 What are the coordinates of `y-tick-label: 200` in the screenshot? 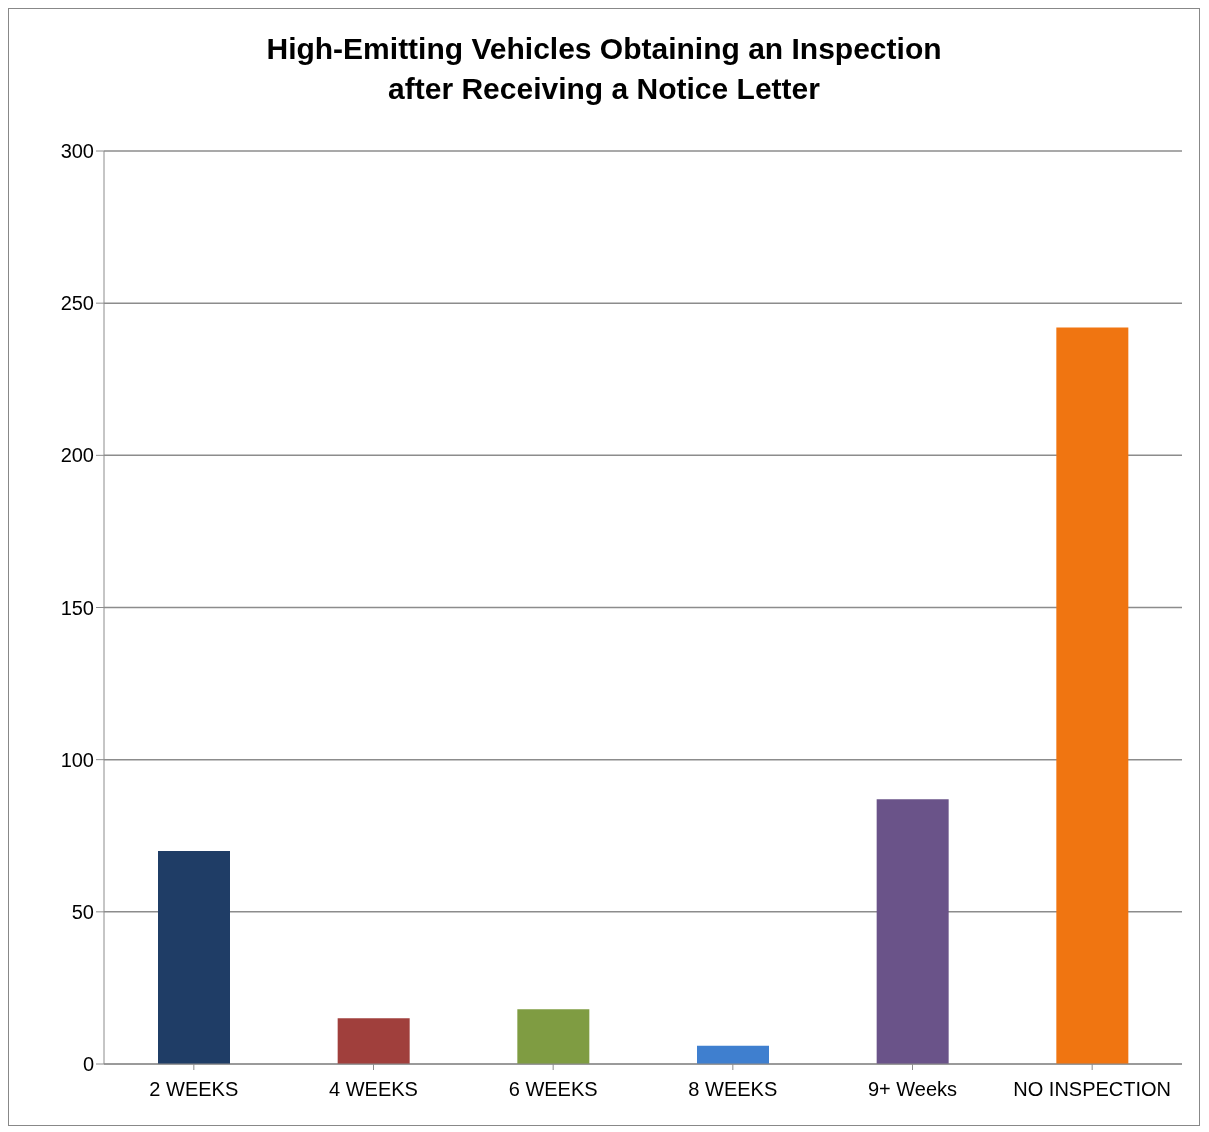 It's located at (77, 455).